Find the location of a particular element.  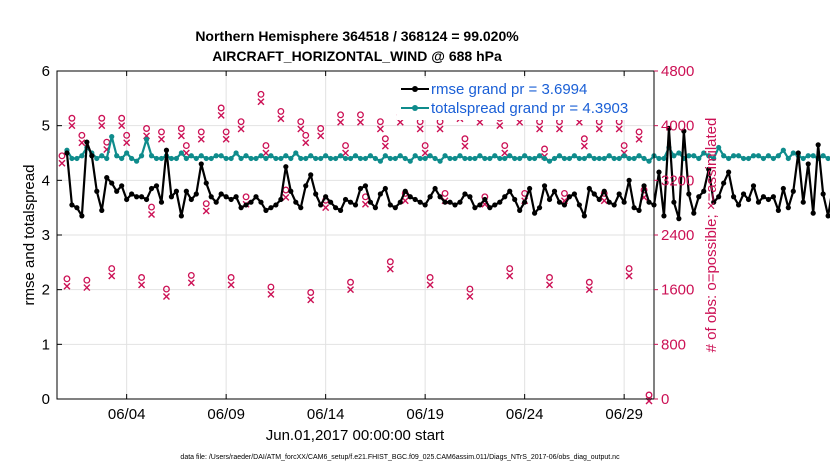

y-tick-label-right: 1600 is located at coordinates (677, 290).